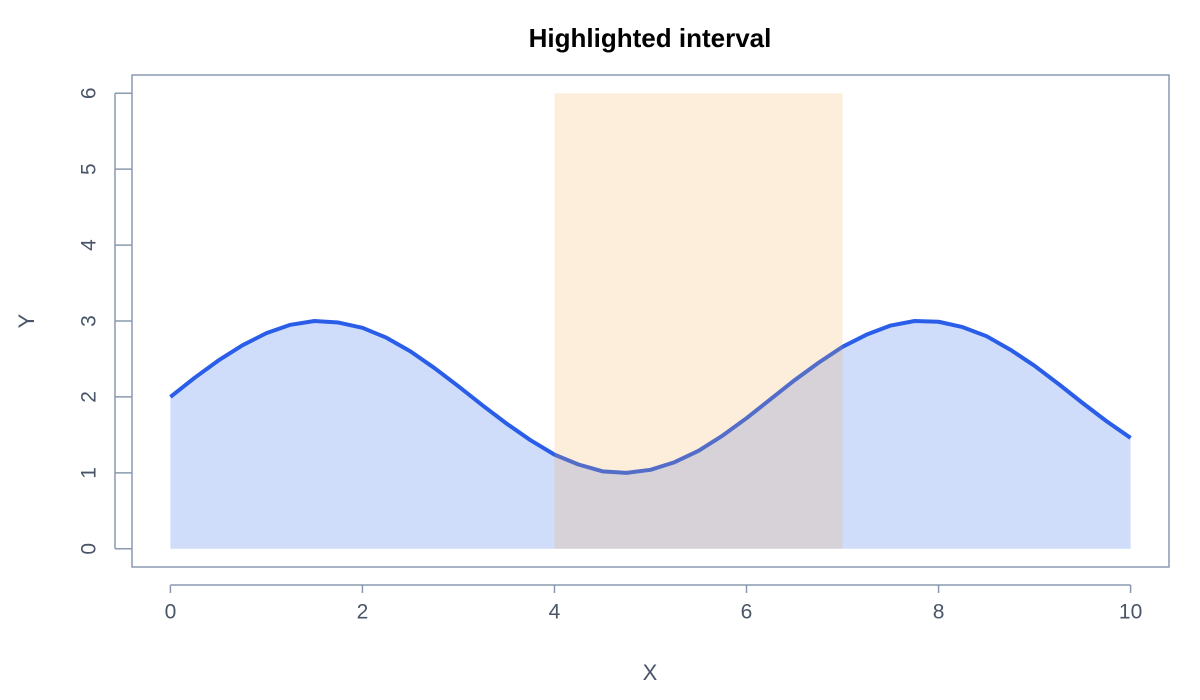 This screenshot has height=700, width=1200. Describe the element at coordinates (89, 169) in the screenshot. I see `y-tick-label: 5` at that location.